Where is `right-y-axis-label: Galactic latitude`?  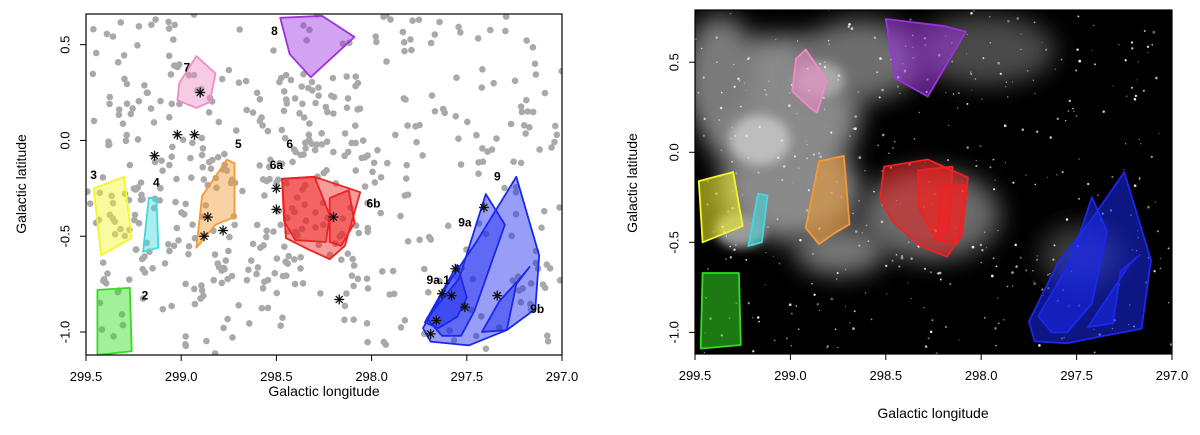
right-y-axis-label: Galactic latitude is located at coordinates (632, 183).